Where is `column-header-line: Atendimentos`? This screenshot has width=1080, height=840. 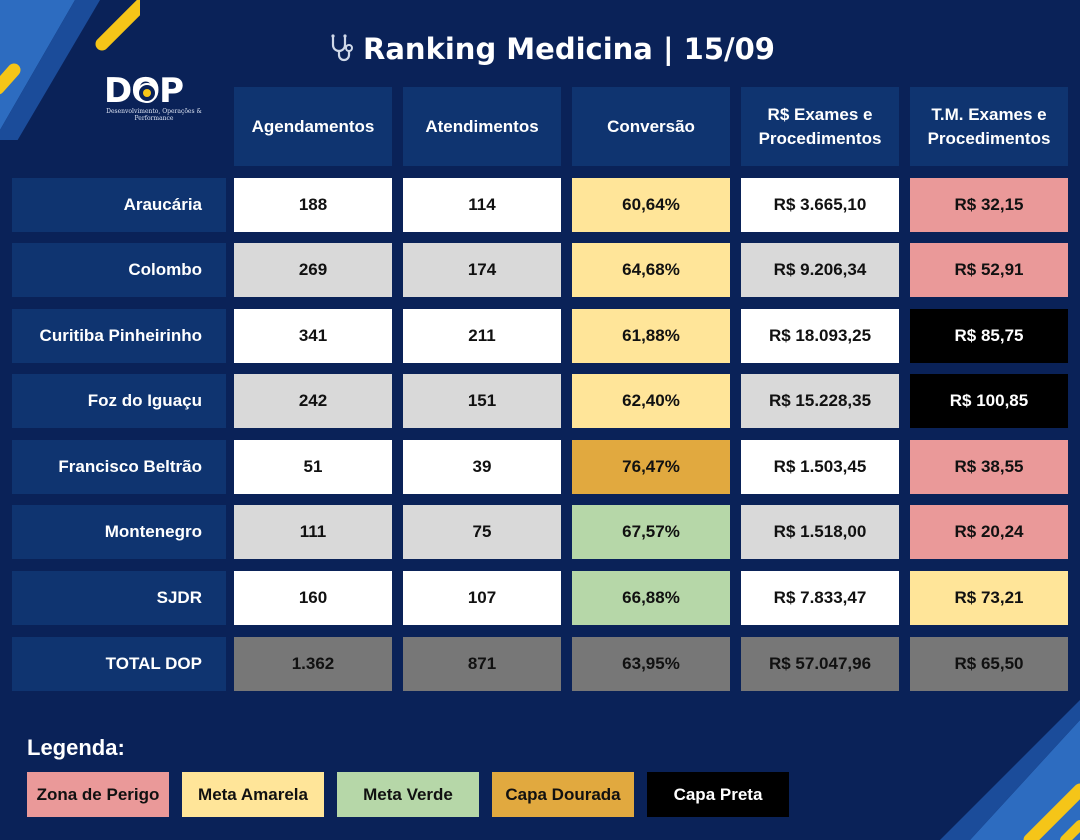
column-header-line: Atendimentos is located at coordinates (482, 126).